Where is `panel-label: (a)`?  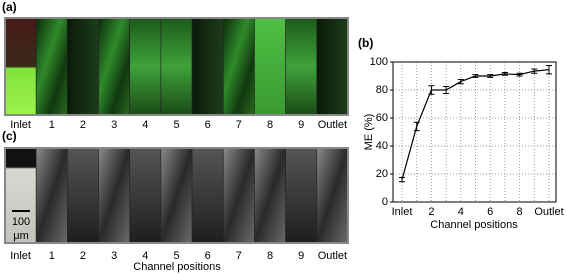 panel-label: (a) is located at coordinates (9, 7).